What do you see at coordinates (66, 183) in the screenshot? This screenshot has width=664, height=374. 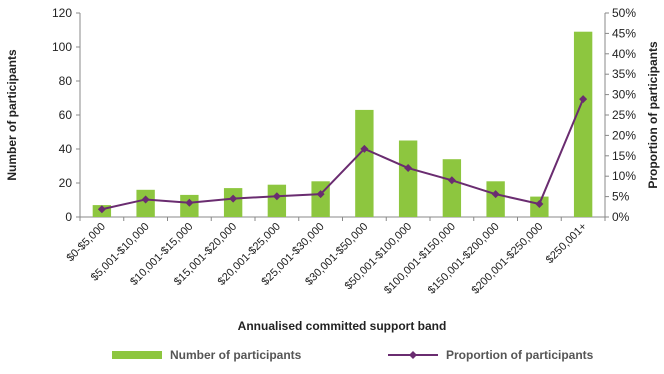 I see `y-tick-label: 20` at bounding box center [66, 183].